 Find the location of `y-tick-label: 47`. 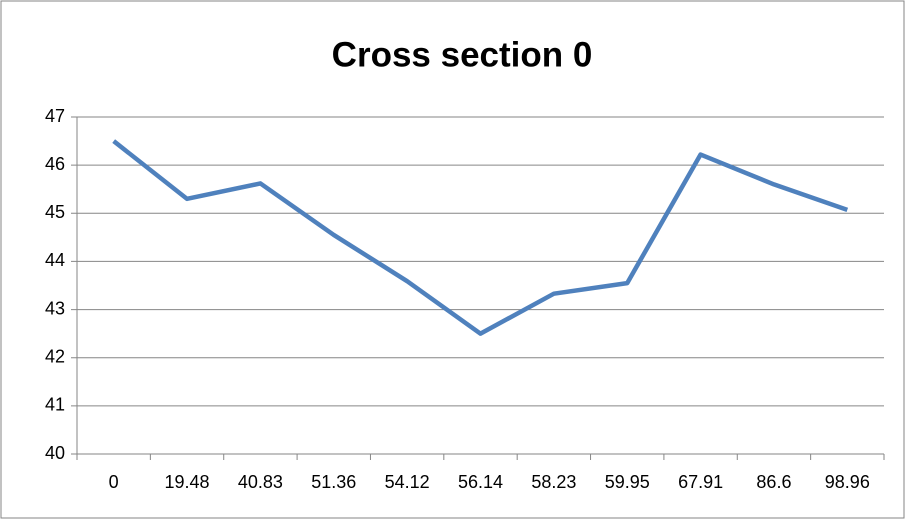

y-tick-label: 47 is located at coordinates (55, 116).